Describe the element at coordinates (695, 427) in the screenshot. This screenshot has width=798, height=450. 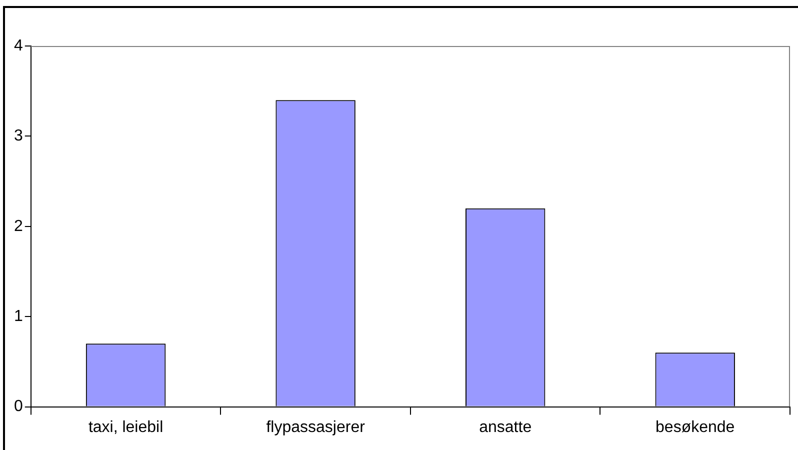
I see `x-tick-label: besøkende` at that location.